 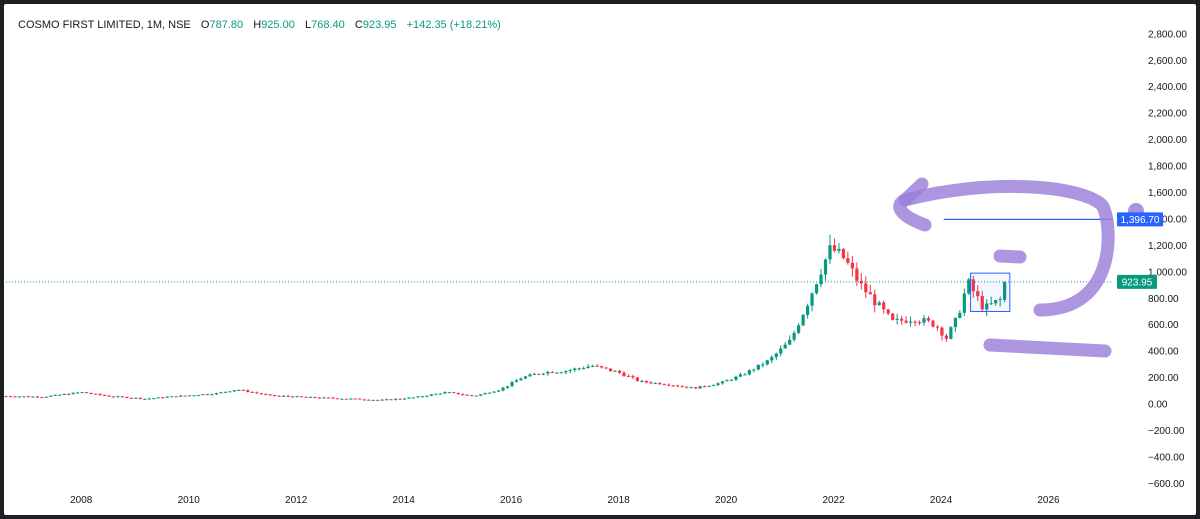 I want to click on y-axis-tick-label: 800.00, so click(x=1163, y=299).